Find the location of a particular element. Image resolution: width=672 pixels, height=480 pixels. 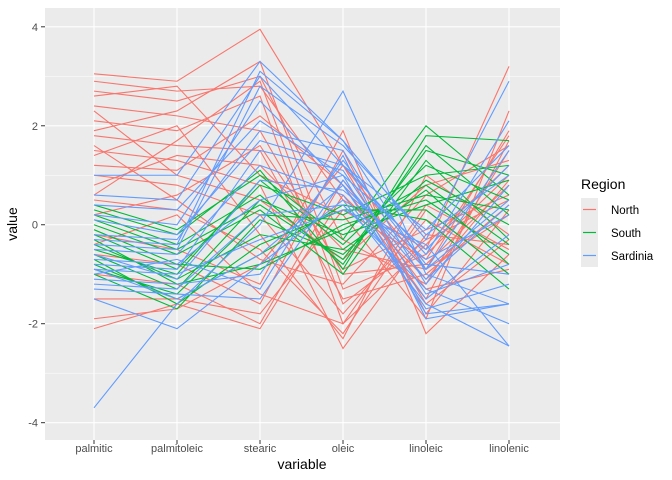

y-axis: 4 2 0 -2 -4 is located at coordinates (36, 226).